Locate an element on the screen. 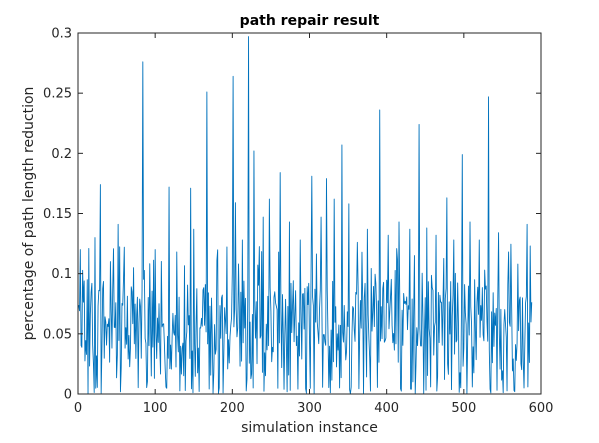 The height and width of the screenshot is (443, 599). x-tick-label: 500 is located at coordinates (463, 408).